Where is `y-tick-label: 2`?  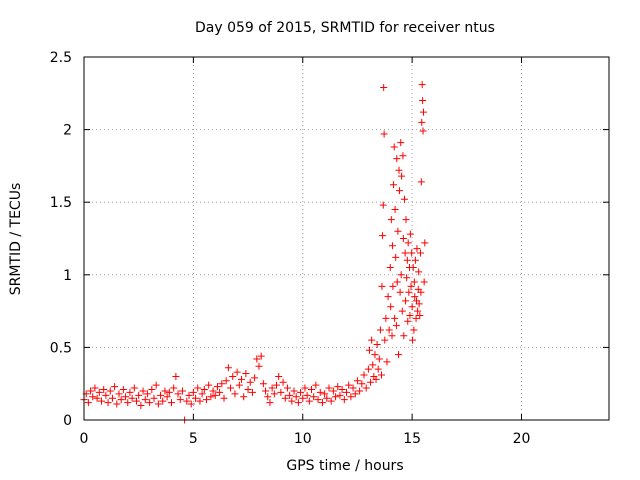
y-tick-label: 2 is located at coordinates (67, 131).